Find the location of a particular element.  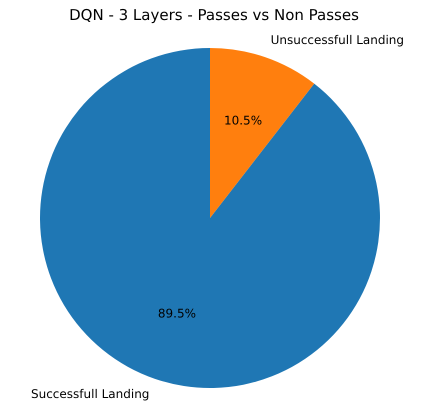

chart-title: DQN - 3 Layers - Passes vs Non Passes is located at coordinates (214, 15).